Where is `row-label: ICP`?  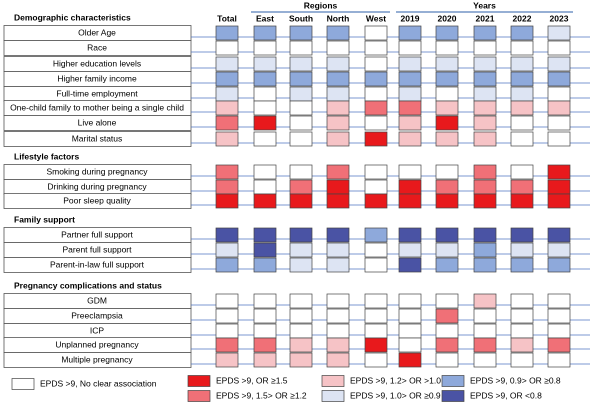 row-label: ICP is located at coordinates (97, 330).